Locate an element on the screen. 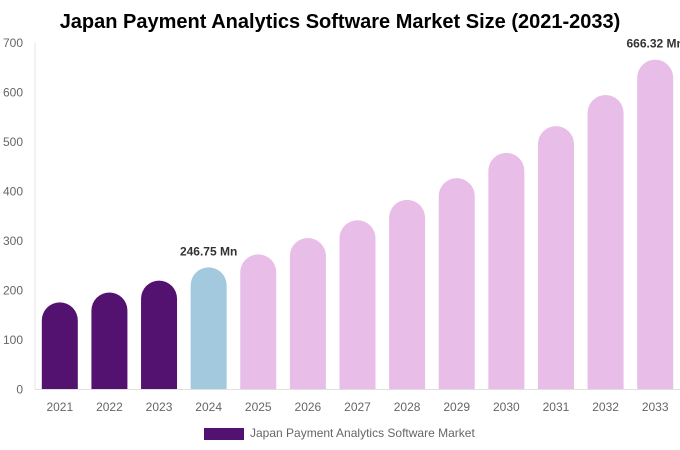  bar-2028 is located at coordinates (407, 294).